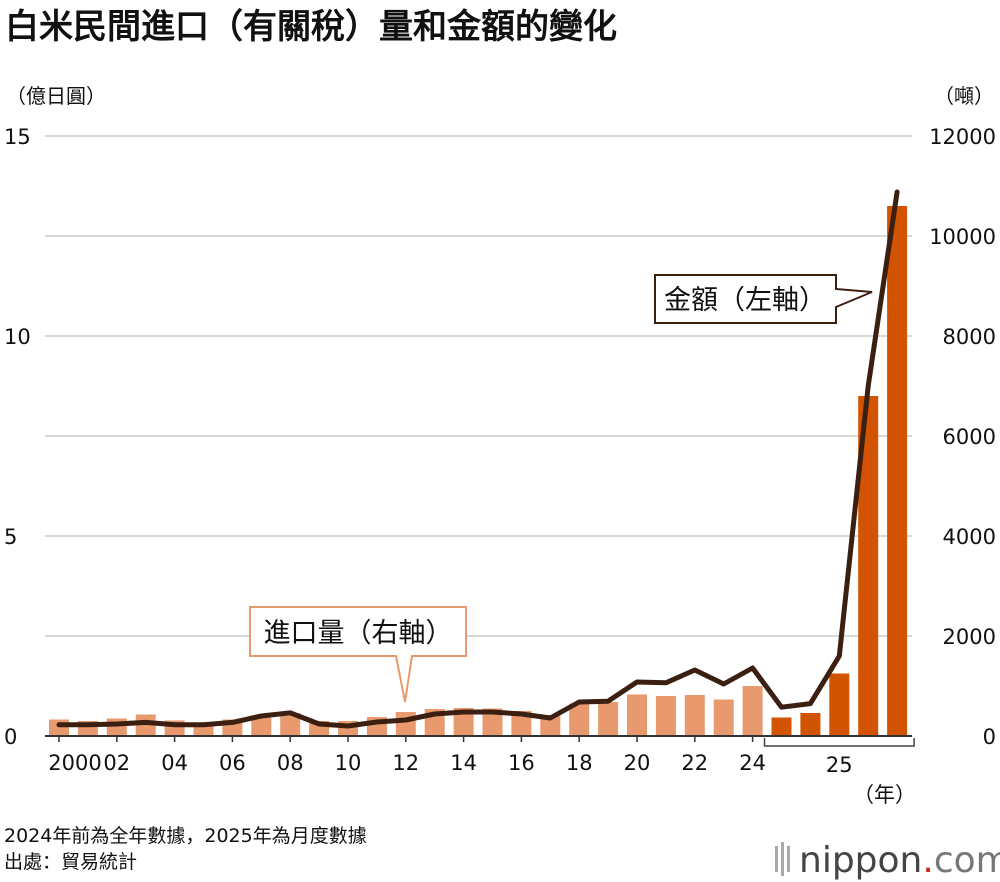  What do you see at coordinates (348, 763) in the screenshot?
I see `x-tick-10: 10` at bounding box center [348, 763].